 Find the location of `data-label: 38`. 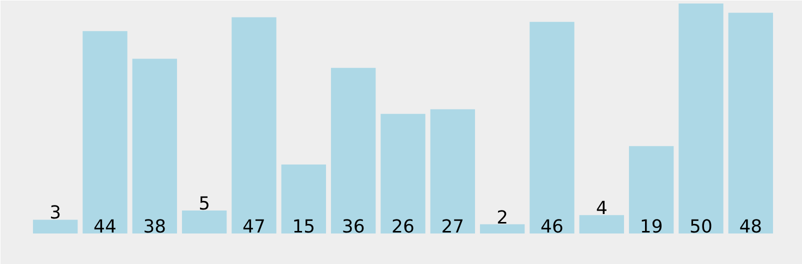

data-label: 38 is located at coordinates (154, 227).